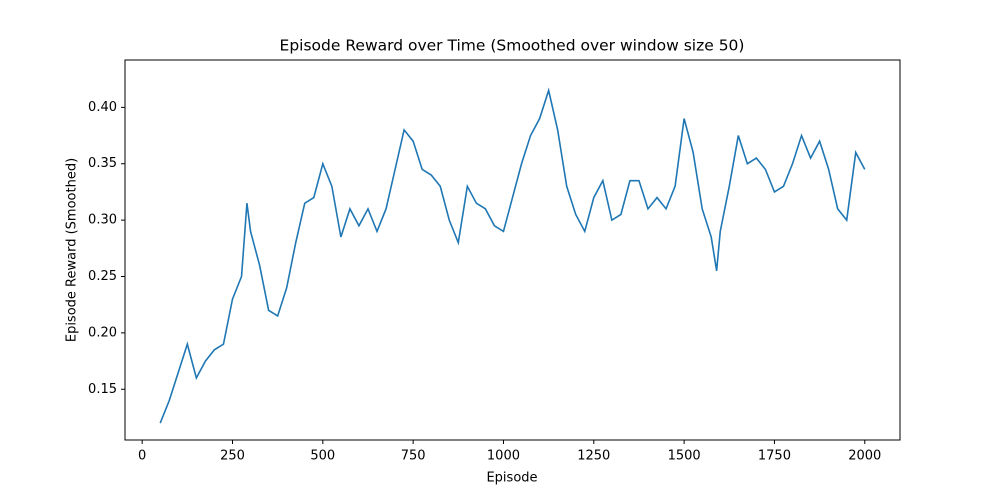  Describe the element at coordinates (503, 456) in the screenshot. I see `x-tick-label: 1000` at that location.